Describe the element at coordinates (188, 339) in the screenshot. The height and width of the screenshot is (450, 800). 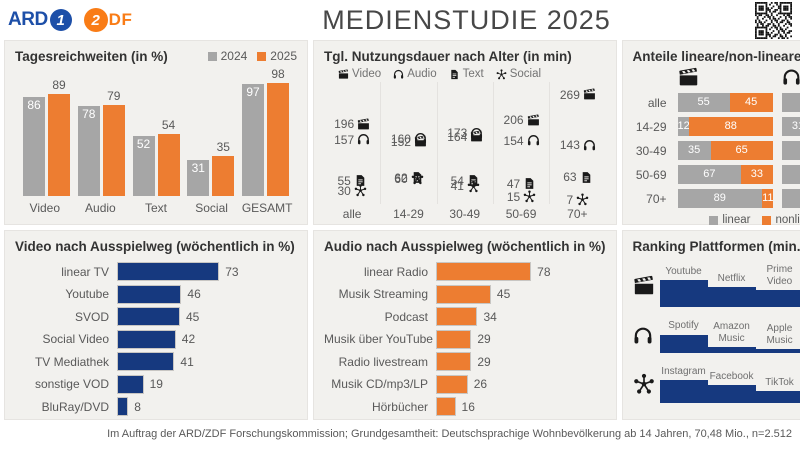
I see `hbar-value: 42` at that location.